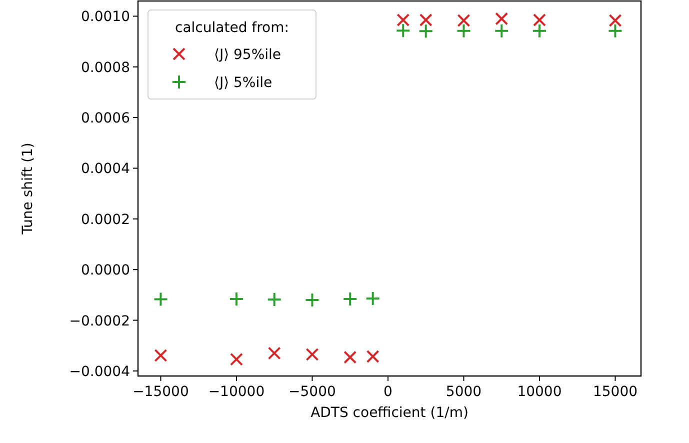  Describe the element at coordinates (389, 413) in the screenshot. I see `x-axis-title: ADTS coefficient (1/m)` at that location.